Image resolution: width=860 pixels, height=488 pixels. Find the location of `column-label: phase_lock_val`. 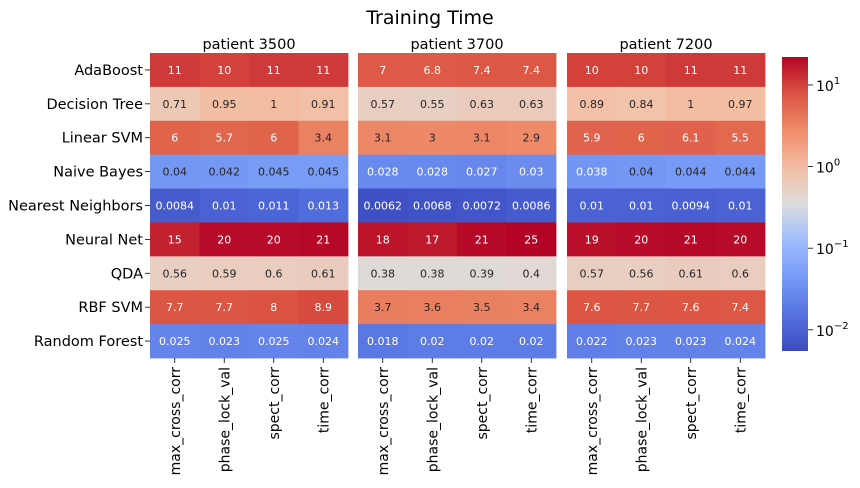

column-label: phase_lock_val is located at coordinates (433, 419).